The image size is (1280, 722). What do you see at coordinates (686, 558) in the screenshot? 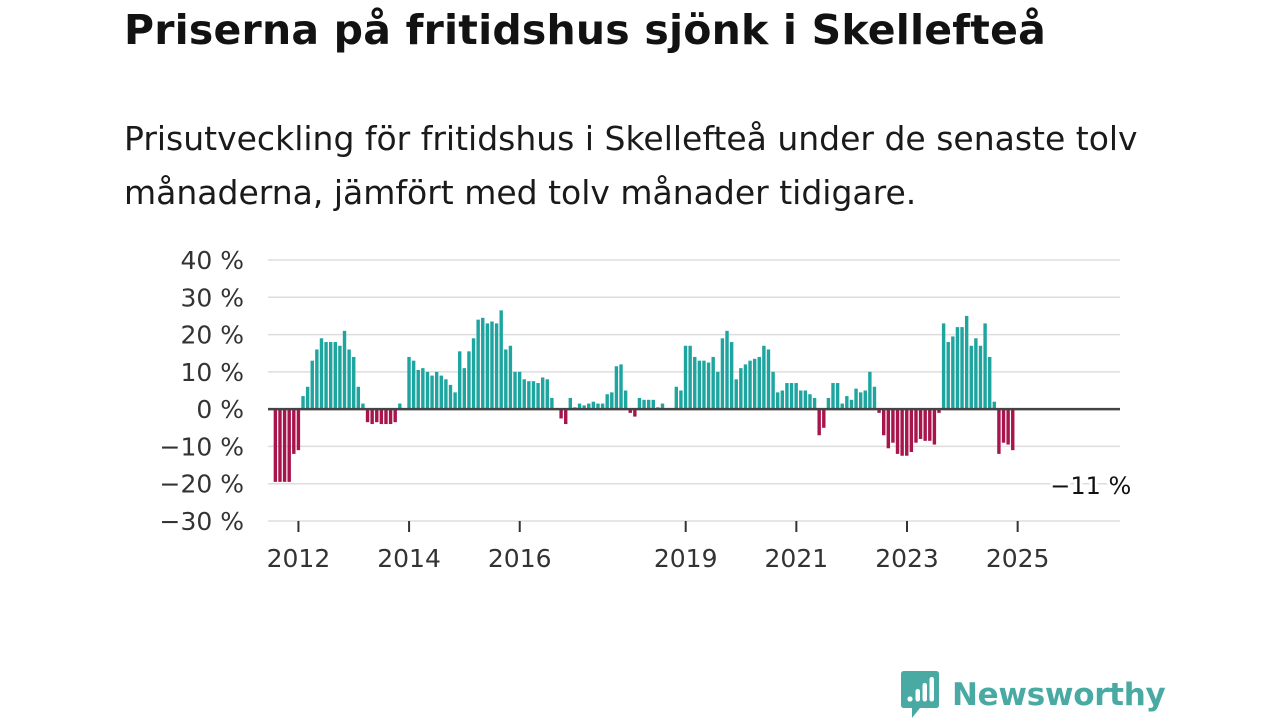
I see `x-tick-label: 2019` at bounding box center [686, 558].